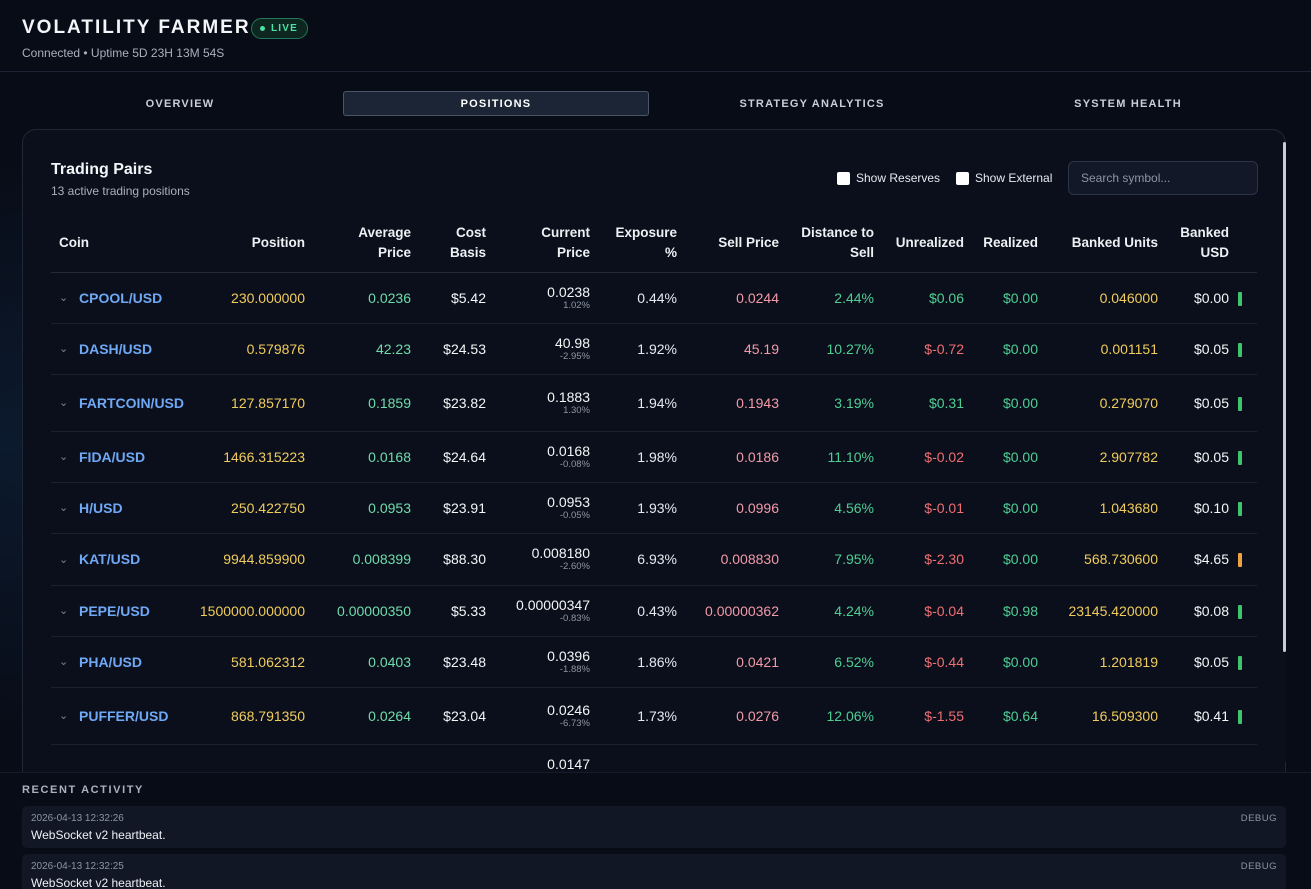 The image size is (1311, 889). Describe the element at coordinates (113, 243) in the screenshot. I see `col-header-coin: Coin` at that location.